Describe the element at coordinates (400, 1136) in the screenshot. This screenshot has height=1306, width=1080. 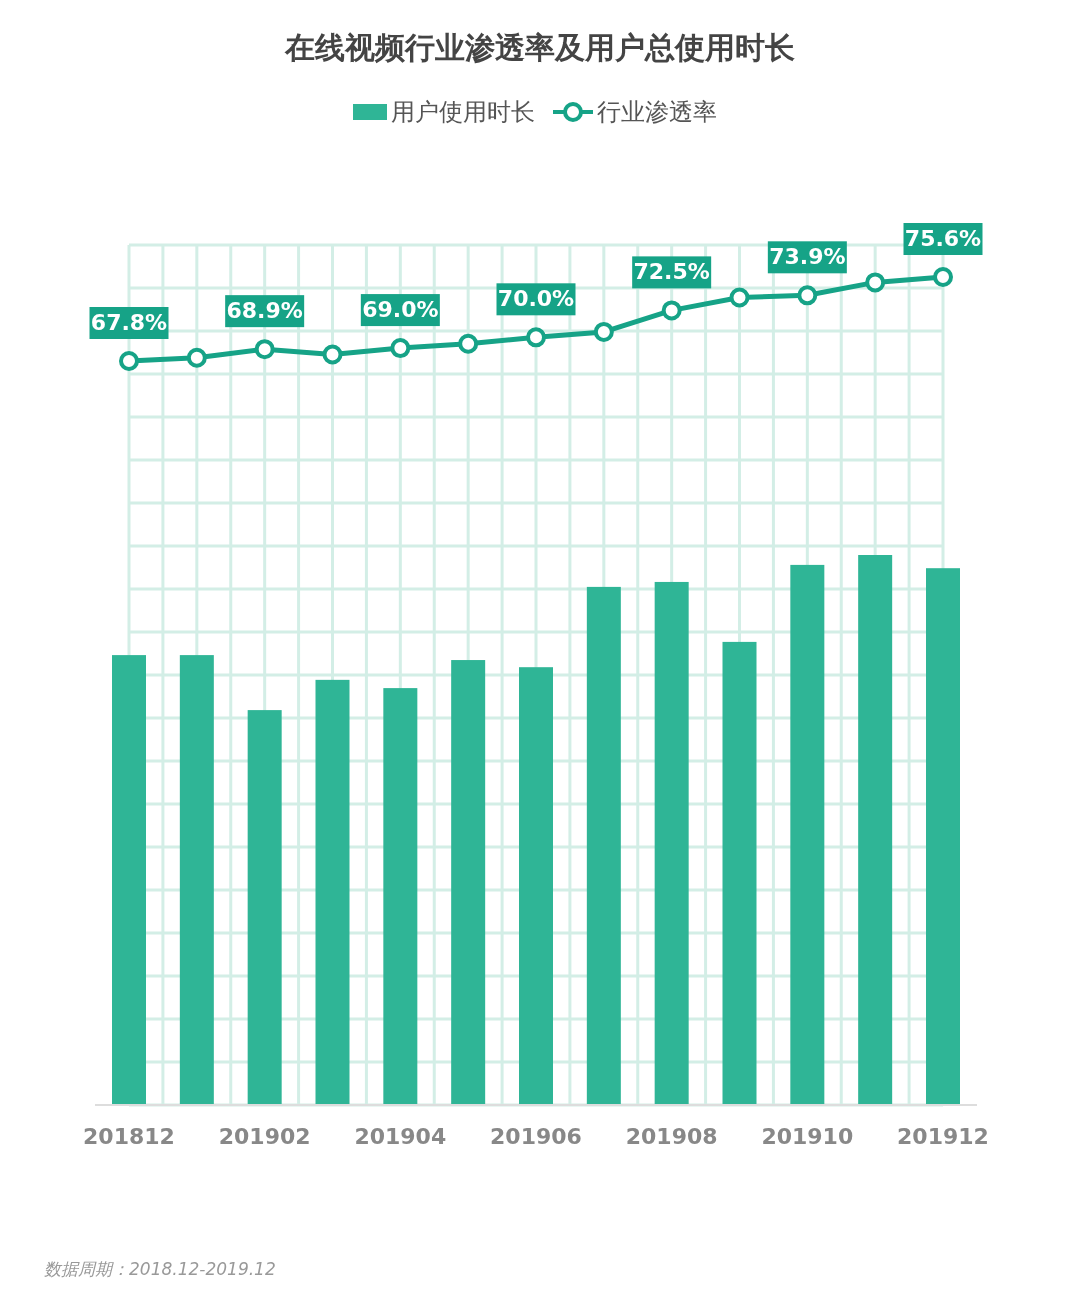
I see `x-tick-label: 201904` at that location.